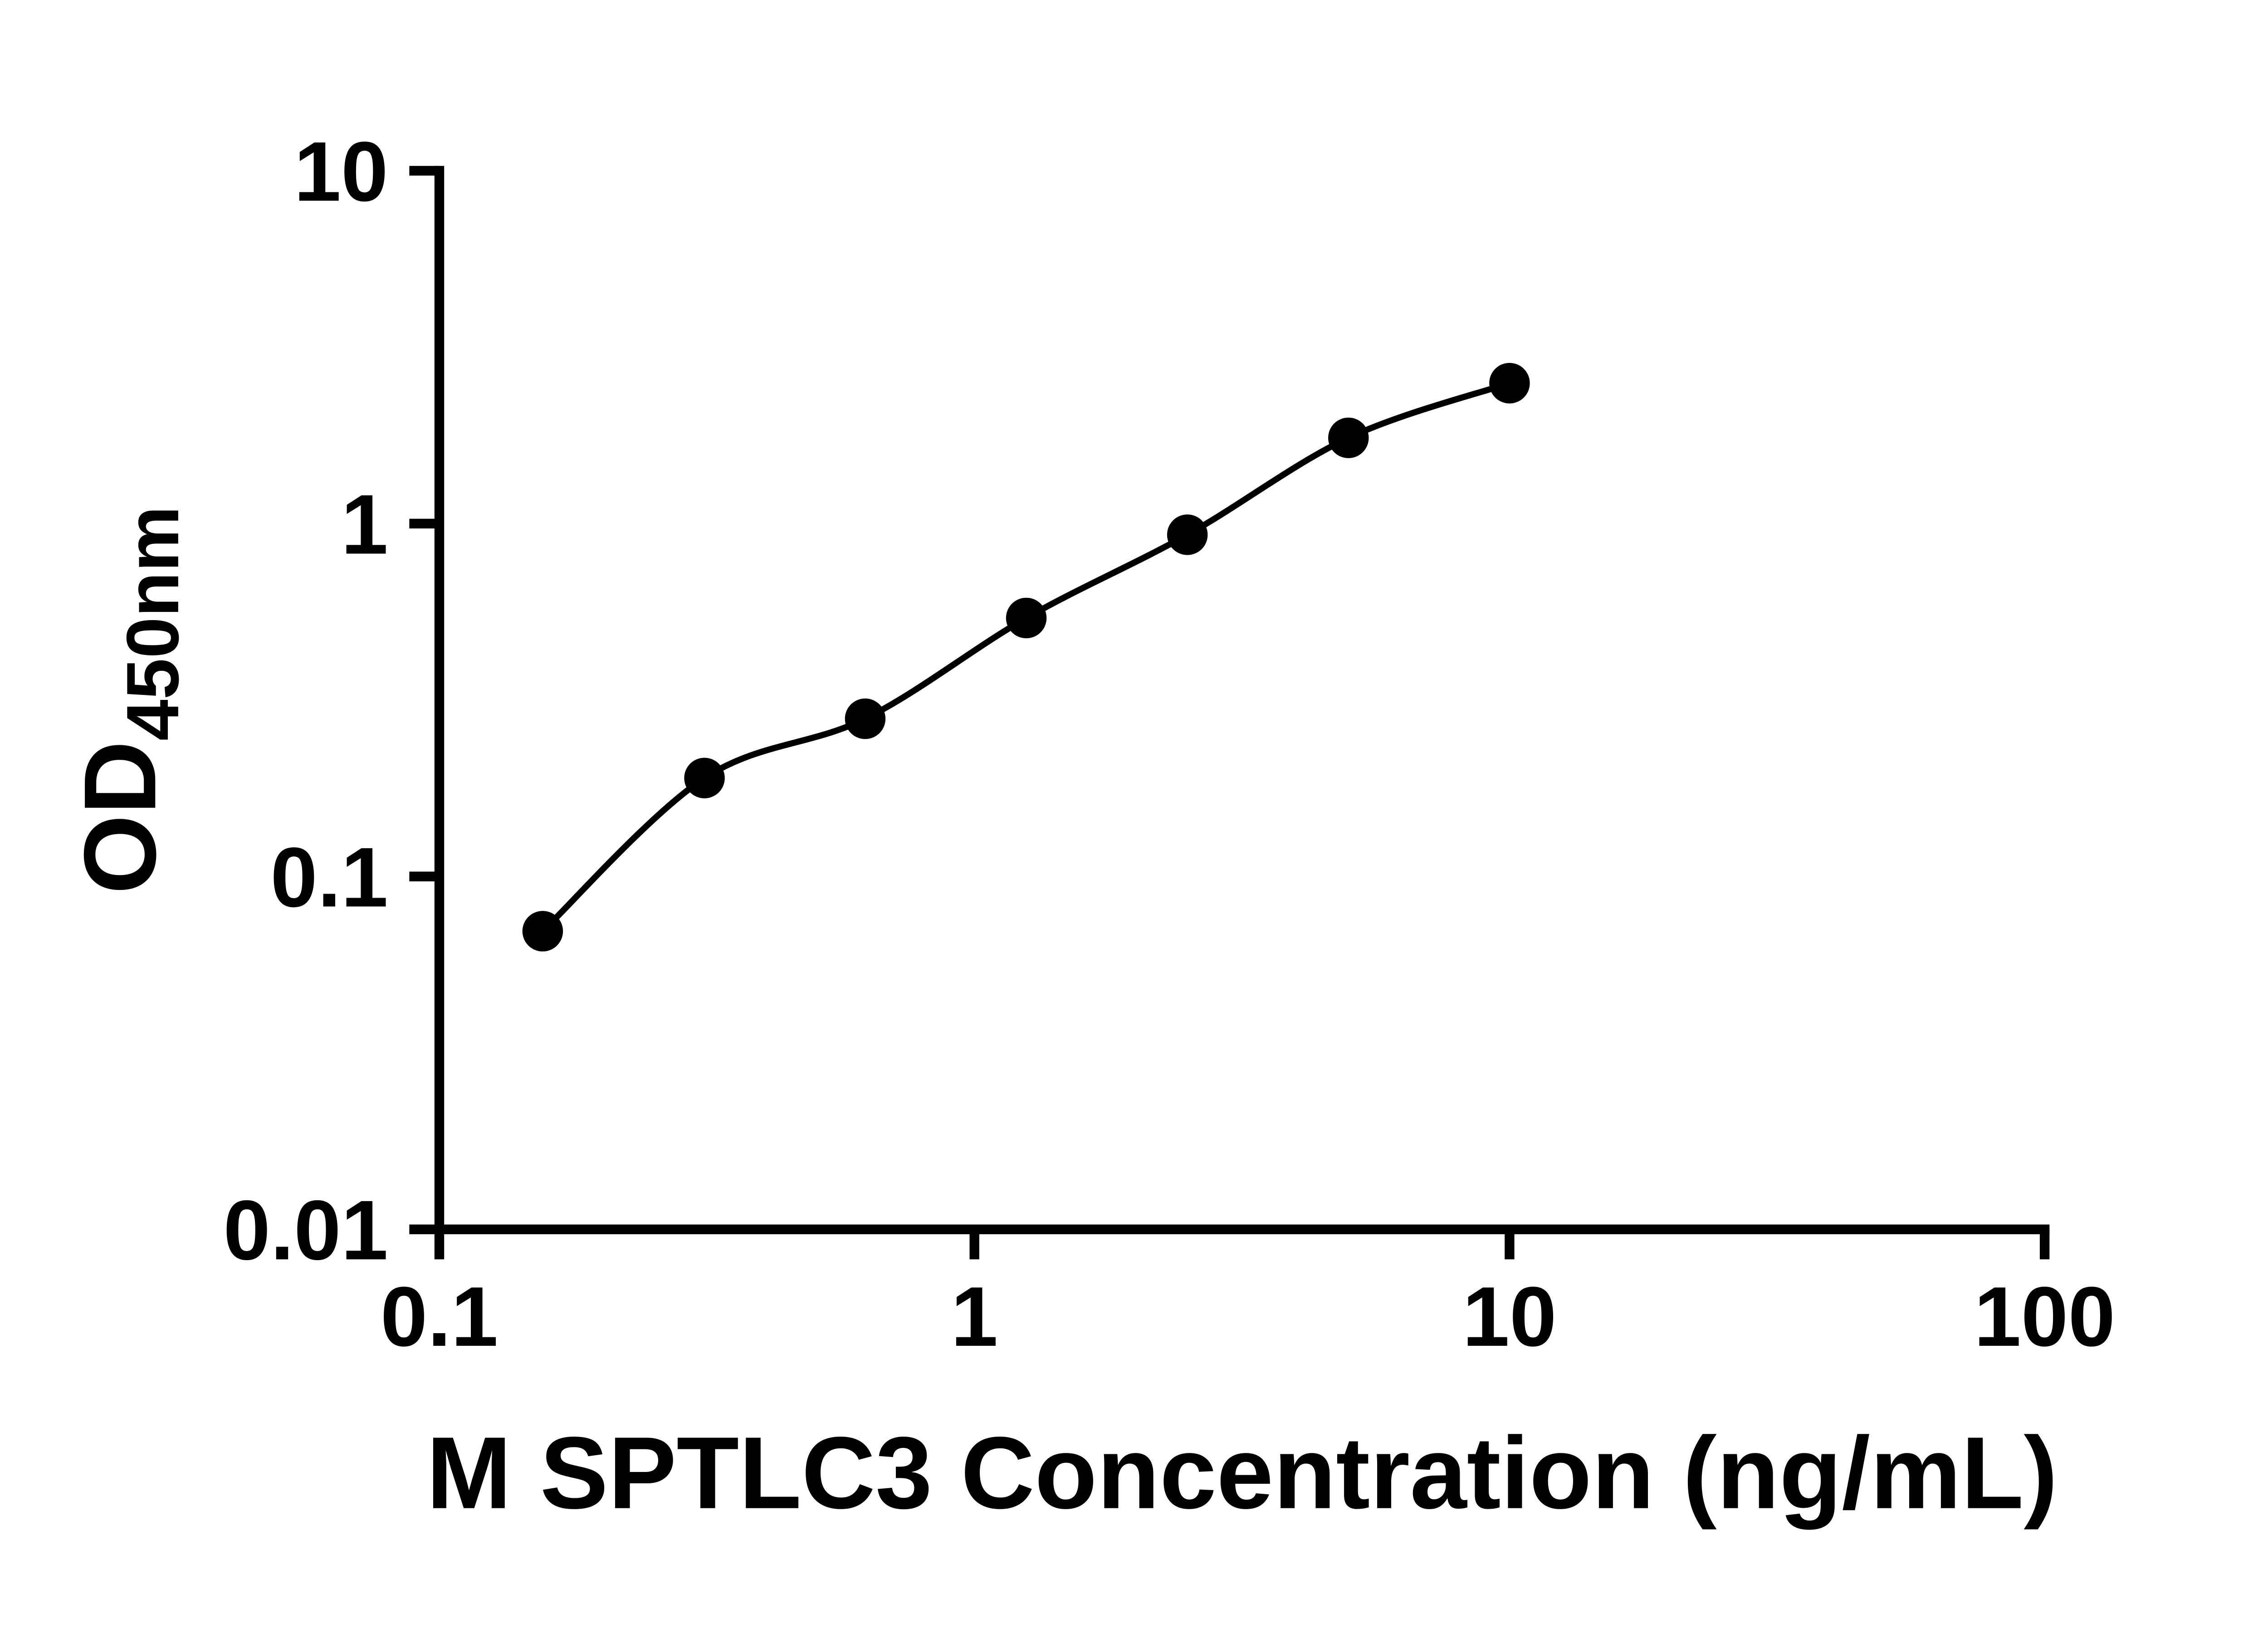 Image resolution: width=2268 pixels, height=1633 pixels. I want to click on x-tick-label: 100, so click(2045, 1316).